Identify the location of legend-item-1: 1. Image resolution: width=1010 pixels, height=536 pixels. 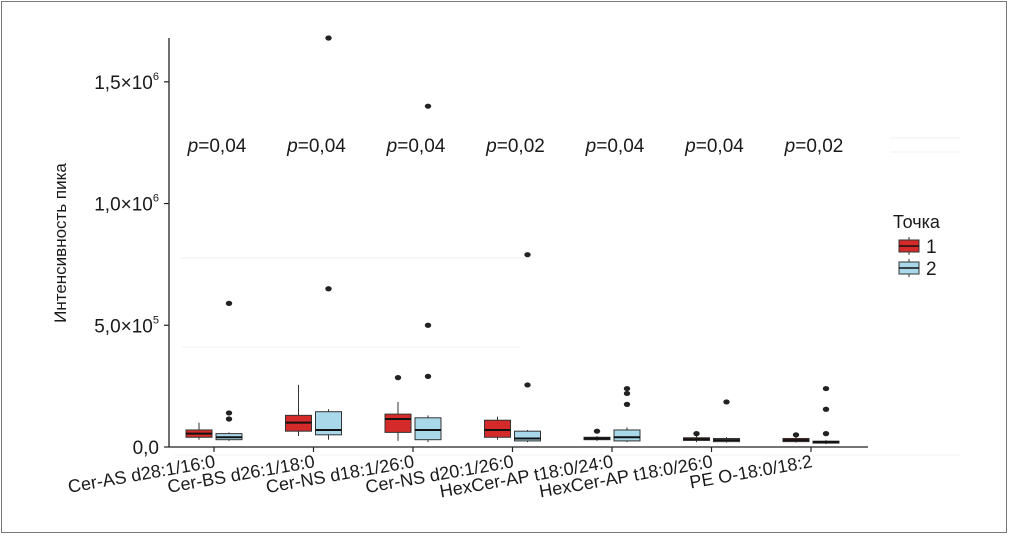
(917, 247).